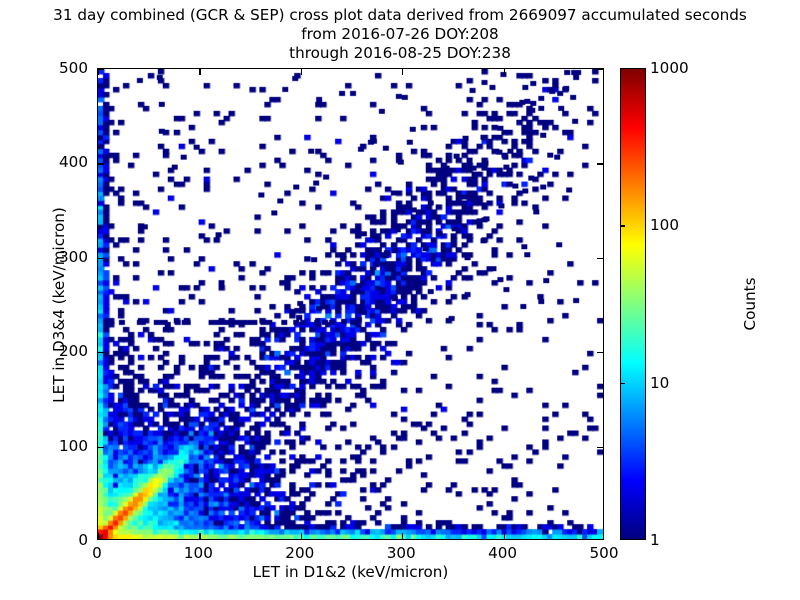  Describe the element at coordinates (73, 256) in the screenshot. I see `y-tick-label: 300` at that location.